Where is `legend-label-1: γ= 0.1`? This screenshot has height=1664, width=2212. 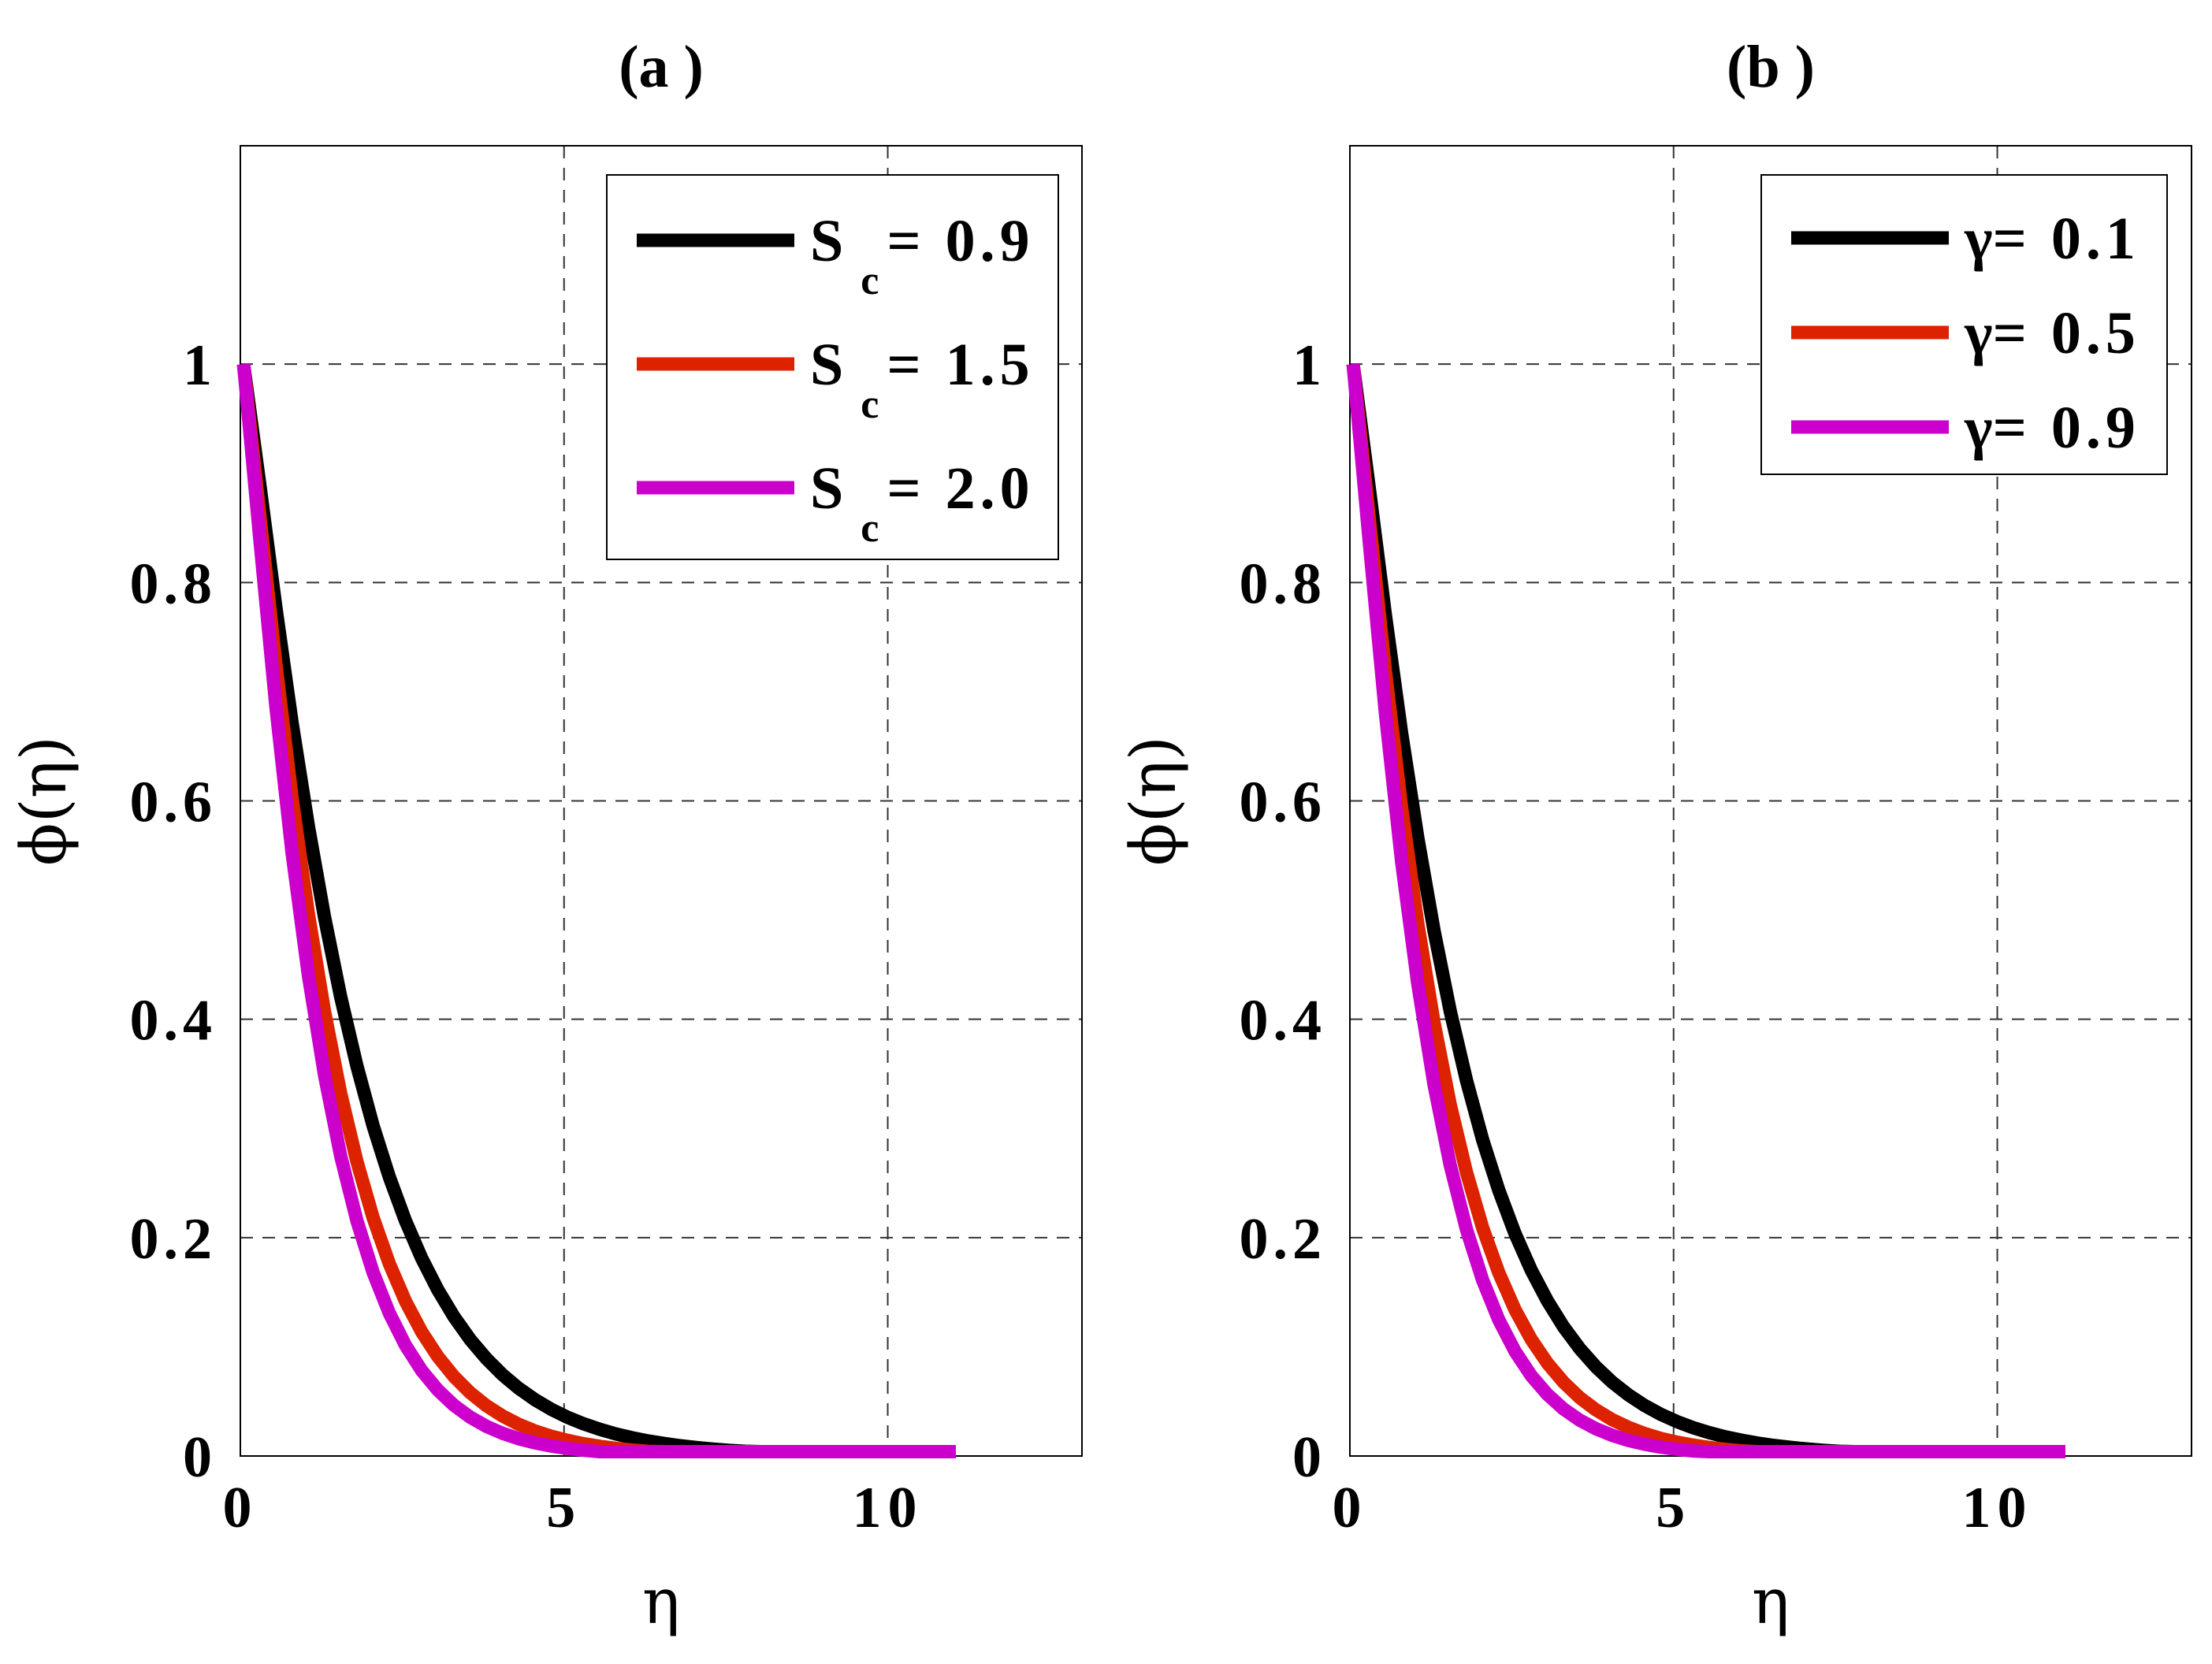 legend-label-1: γ= 0.1 is located at coordinates (2052, 239).